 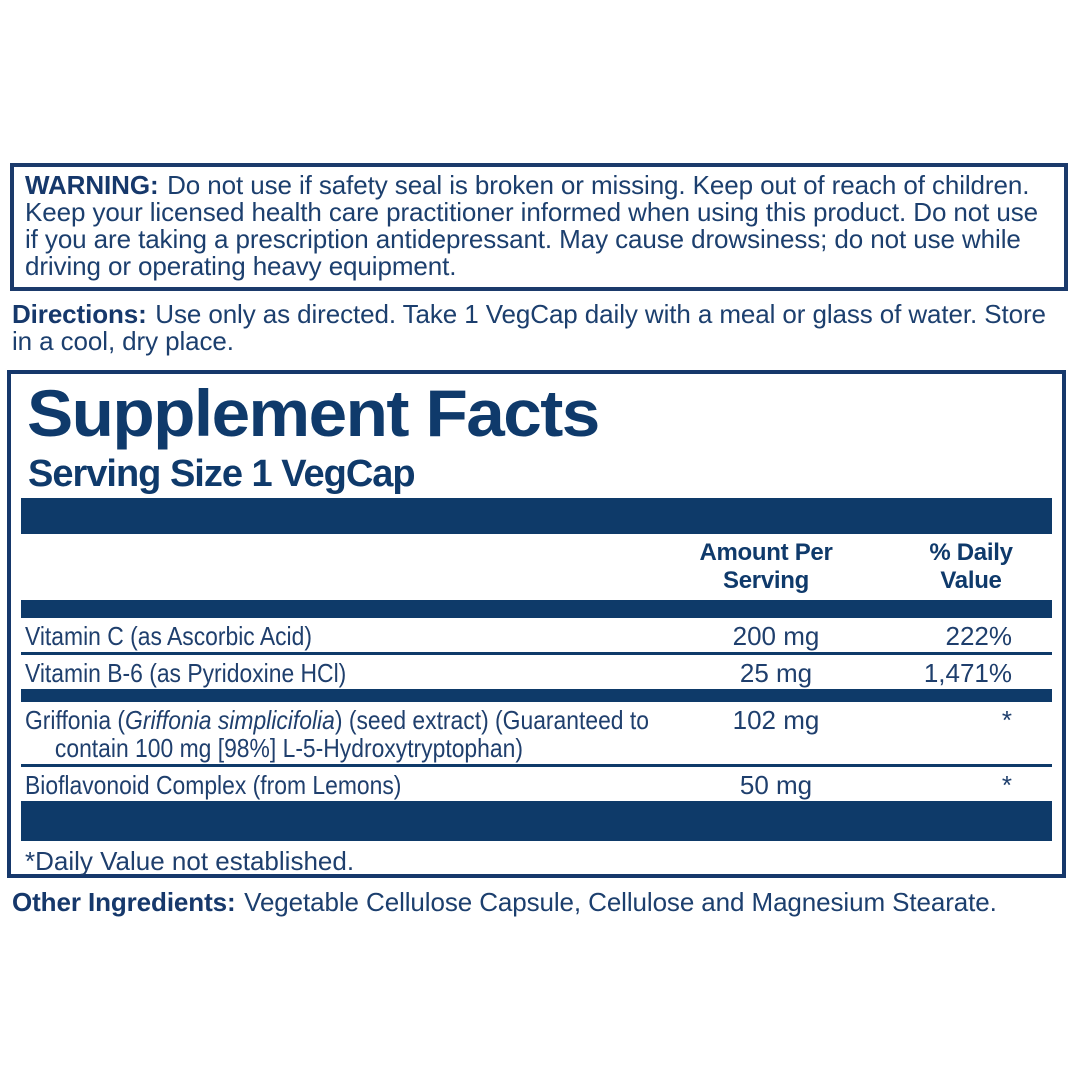 What do you see at coordinates (186, 673) in the screenshot?
I see `nutrient-name: Vitamin B-6 (as Pyridoxine HCl)` at bounding box center [186, 673].